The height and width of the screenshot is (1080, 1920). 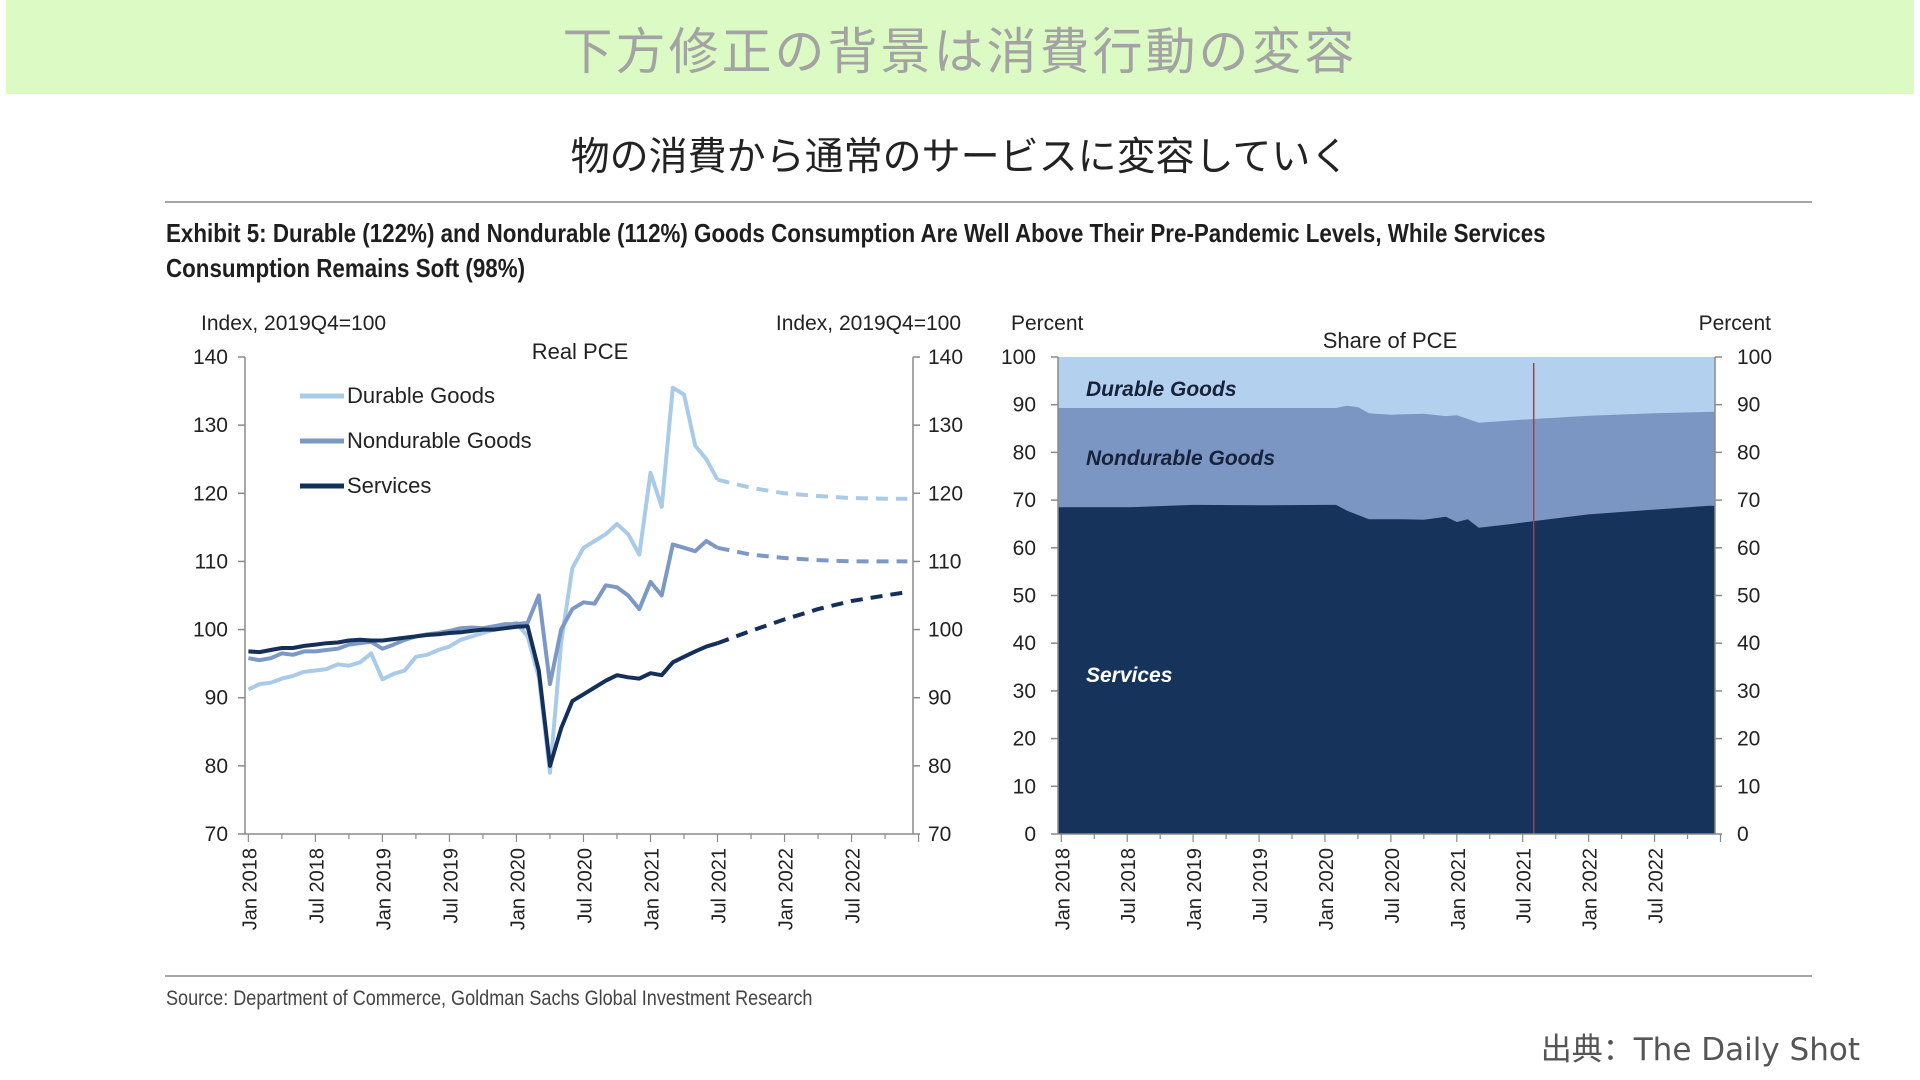 I want to click on right-tick-label: 30, so click(x=1748, y=691).